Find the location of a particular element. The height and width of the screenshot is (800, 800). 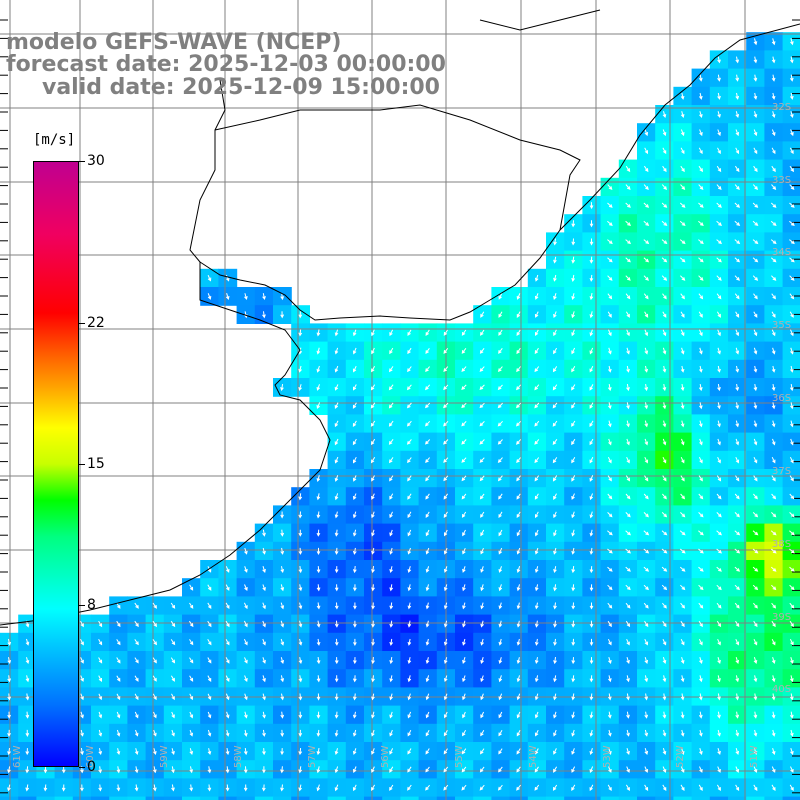

colorbar-tick-mark is located at coordinates (82, 161).